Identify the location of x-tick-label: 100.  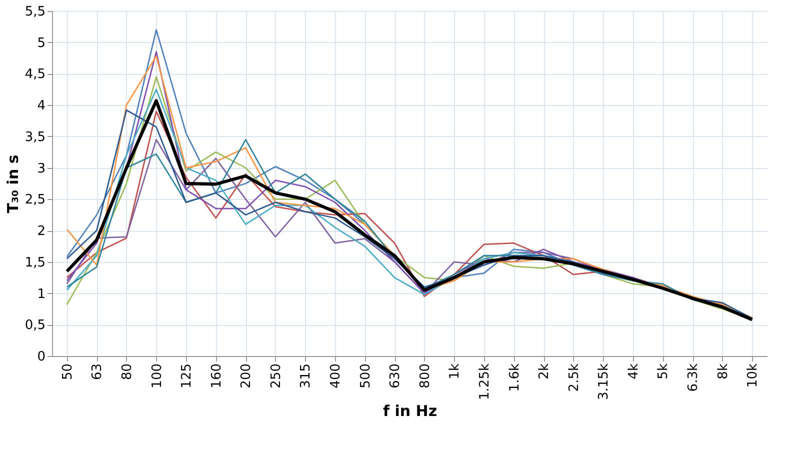
(157, 376).